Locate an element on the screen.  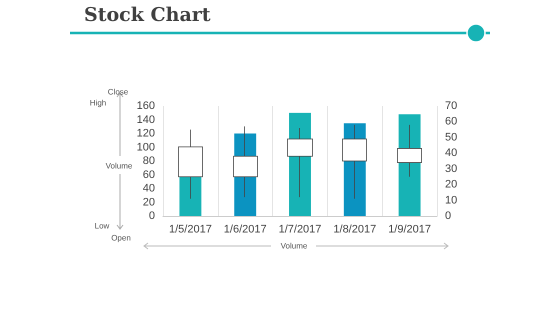
y-tick-label: 20 is located at coordinates (148, 202).